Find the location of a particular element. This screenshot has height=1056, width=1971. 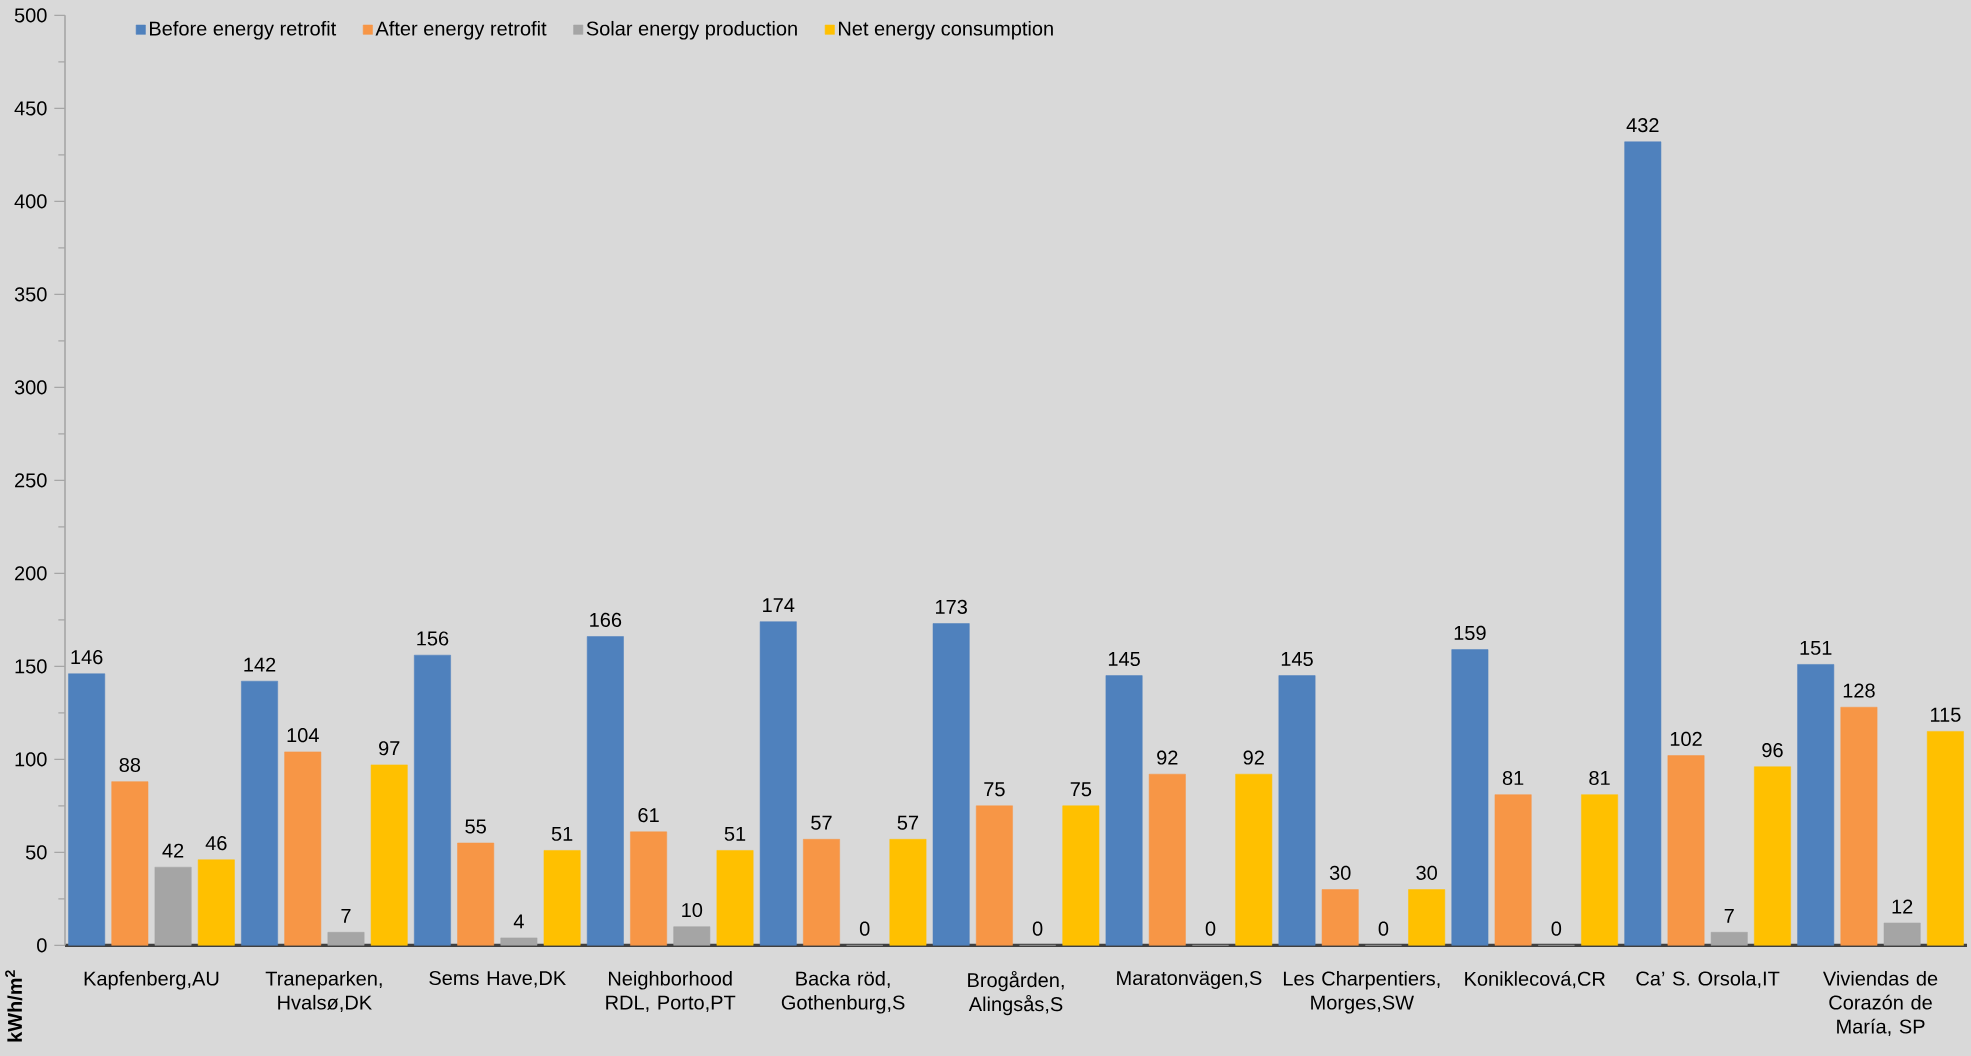

data-label: 156 is located at coordinates (433, 638).